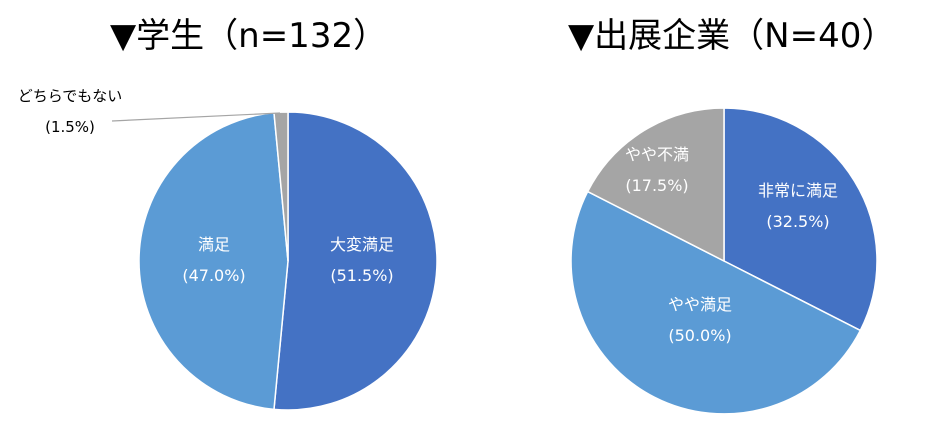 The image size is (940, 438). What do you see at coordinates (249, 36) in the screenshot?
I see `chart-title-students: ▼学生（n=132）` at bounding box center [249, 36].